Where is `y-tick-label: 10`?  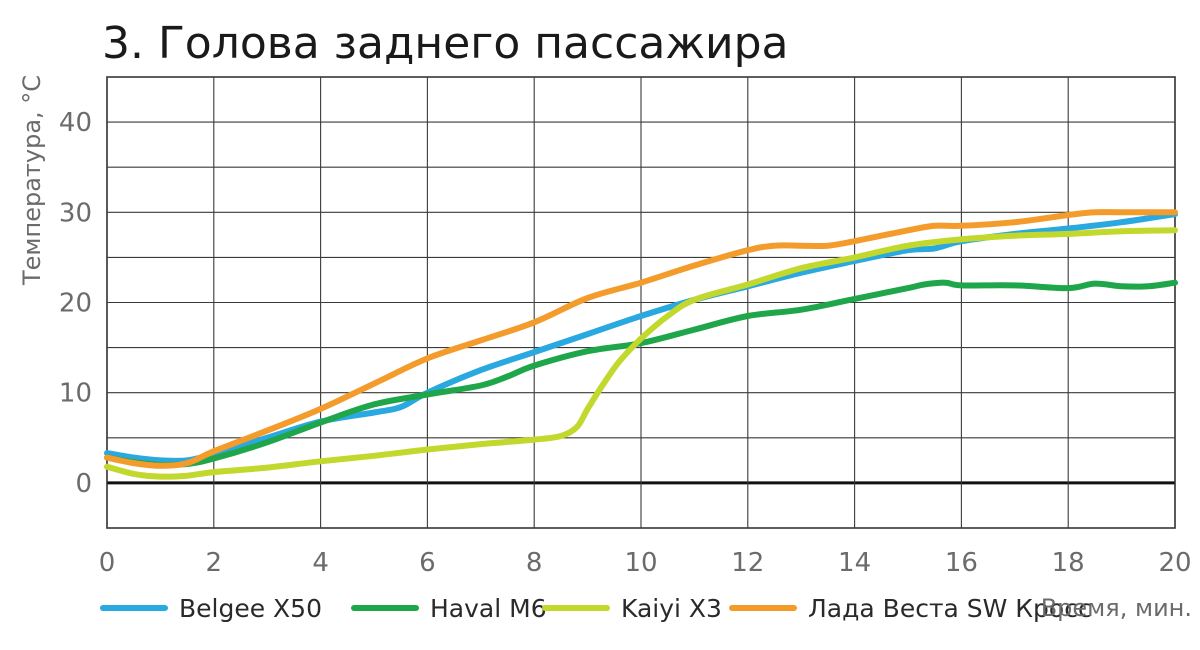
y-tick-label: 10 is located at coordinates (75, 394).